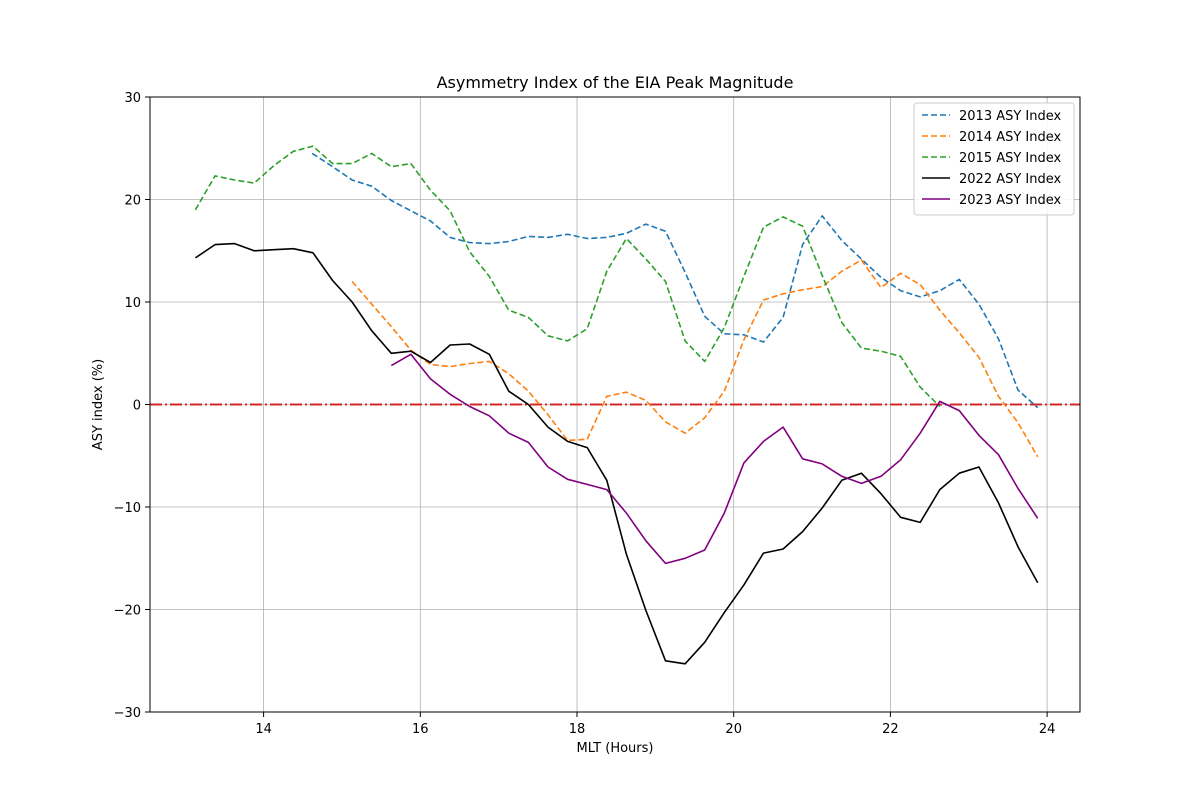  Describe the element at coordinates (127, 508) in the screenshot. I see `y-tick-label: −10` at that location.